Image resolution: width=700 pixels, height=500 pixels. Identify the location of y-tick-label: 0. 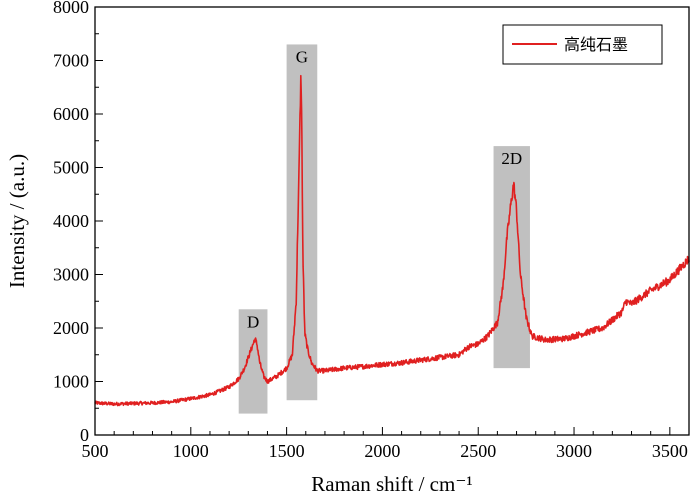
(84, 435).